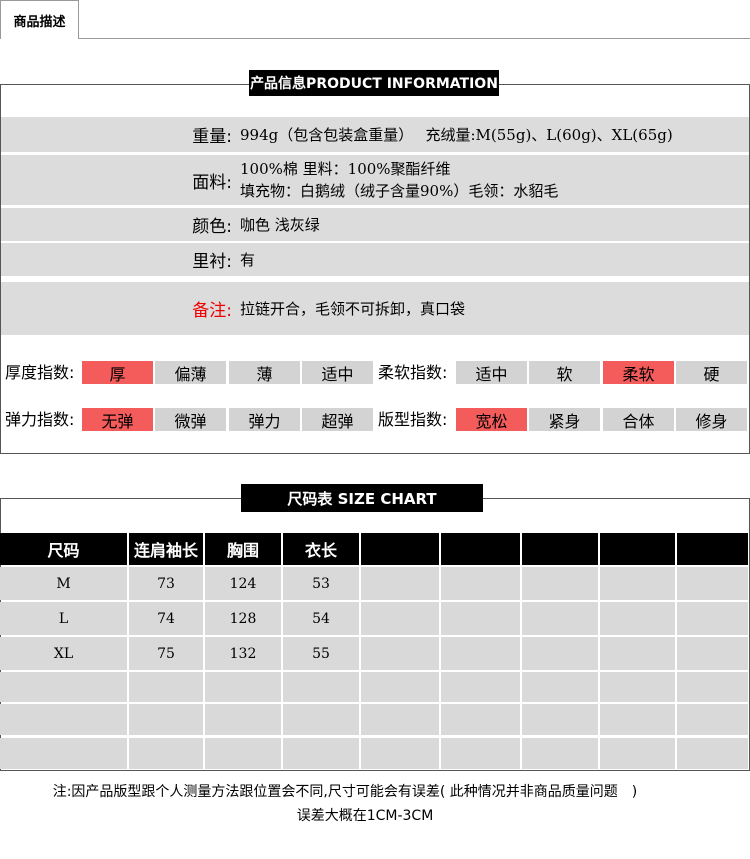  What do you see at coordinates (321, 583) in the screenshot?
I see `table-cell: 53` at bounding box center [321, 583].